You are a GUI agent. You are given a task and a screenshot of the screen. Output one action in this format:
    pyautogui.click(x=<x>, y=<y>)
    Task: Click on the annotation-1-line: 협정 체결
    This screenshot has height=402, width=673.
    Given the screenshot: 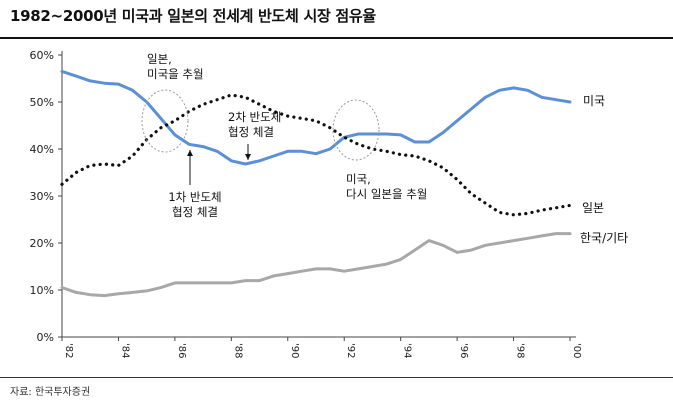 What is the action you would take?
    pyautogui.click(x=251, y=132)
    